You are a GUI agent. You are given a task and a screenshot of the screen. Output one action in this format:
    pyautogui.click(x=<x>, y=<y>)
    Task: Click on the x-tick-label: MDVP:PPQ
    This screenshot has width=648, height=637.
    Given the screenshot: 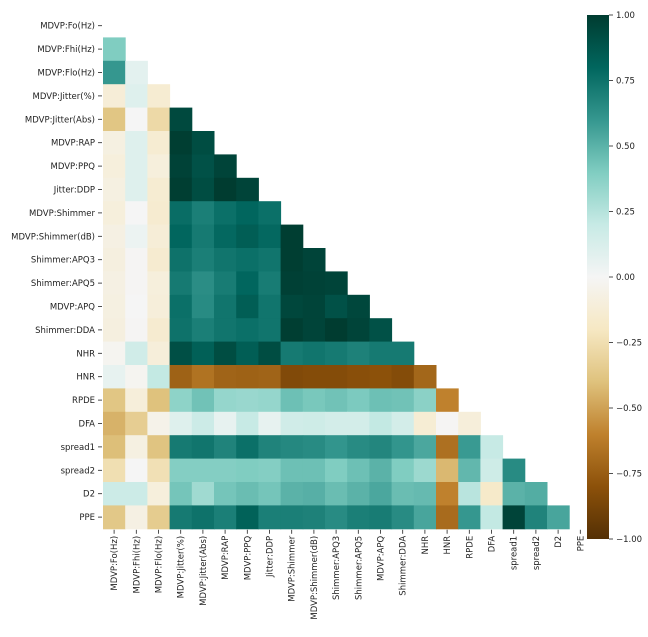 What is the action you would take?
    pyautogui.click(x=248, y=557)
    